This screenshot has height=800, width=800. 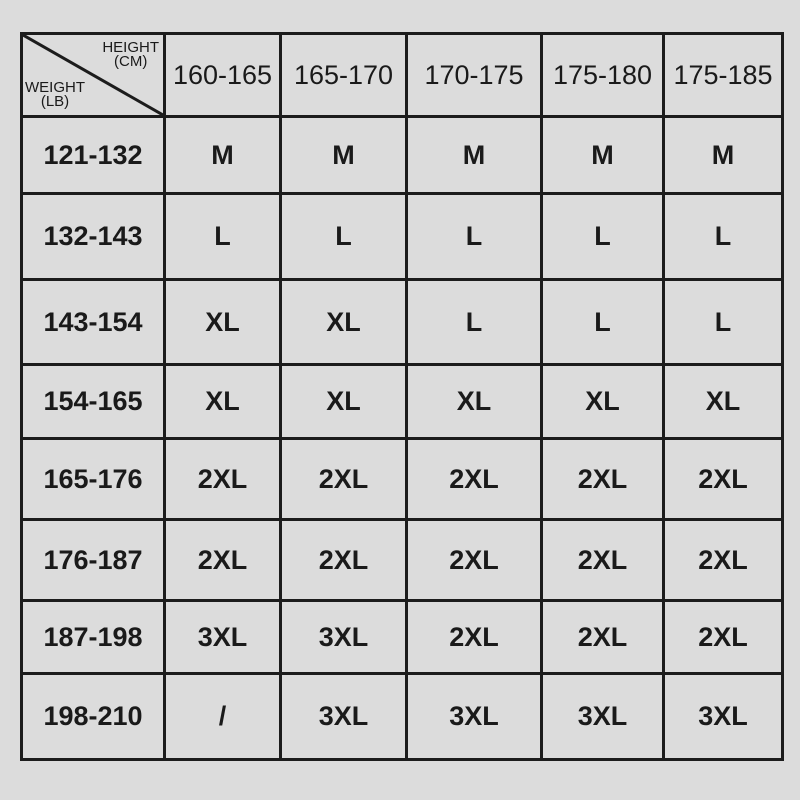 I want to click on weight-row-header: 121-132, so click(x=93, y=155).